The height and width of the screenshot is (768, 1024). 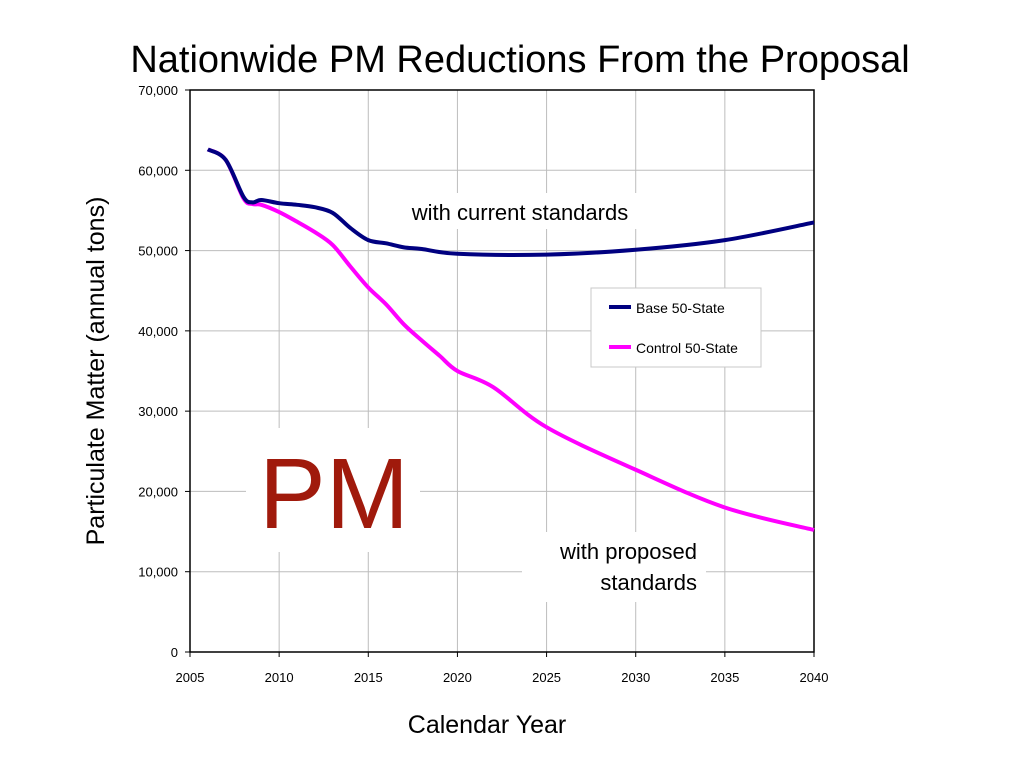 I want to click on x-tick-label: 2040, so click(x=814, y=677).